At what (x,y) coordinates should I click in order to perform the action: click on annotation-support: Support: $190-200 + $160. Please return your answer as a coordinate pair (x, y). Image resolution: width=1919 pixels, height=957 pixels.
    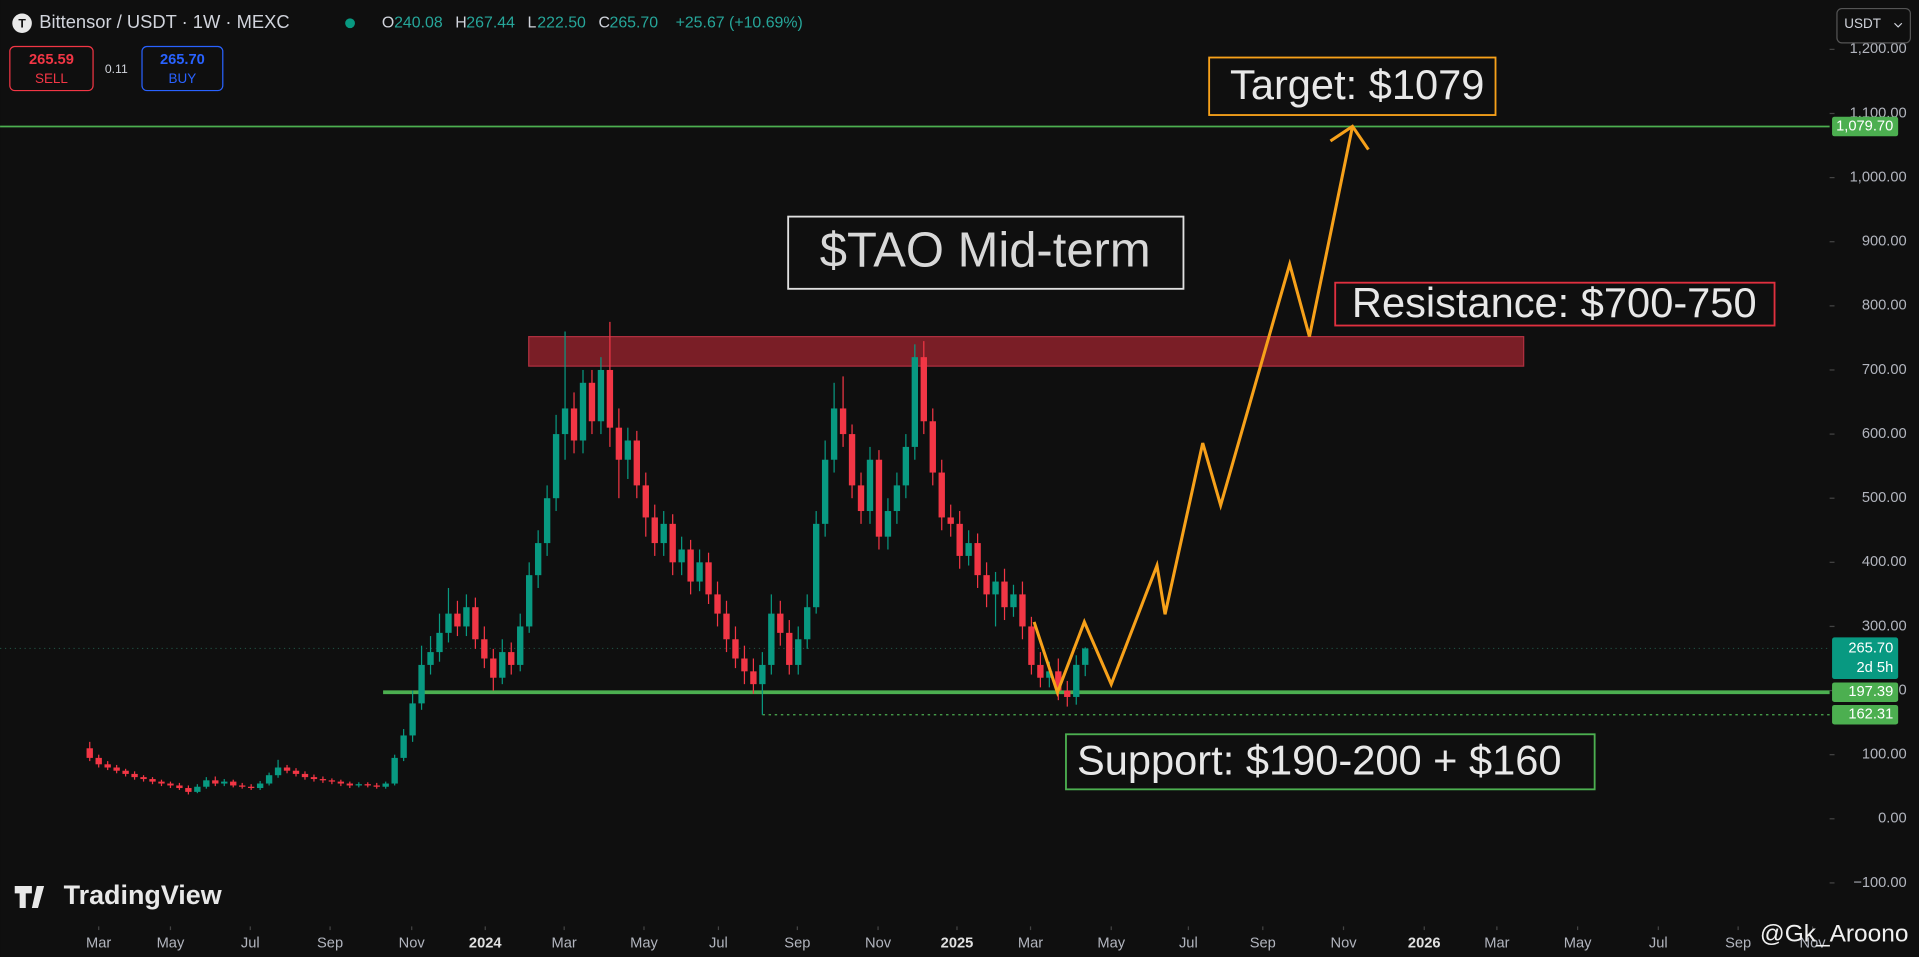
    Looking at the image, I should click on (1319, 760).